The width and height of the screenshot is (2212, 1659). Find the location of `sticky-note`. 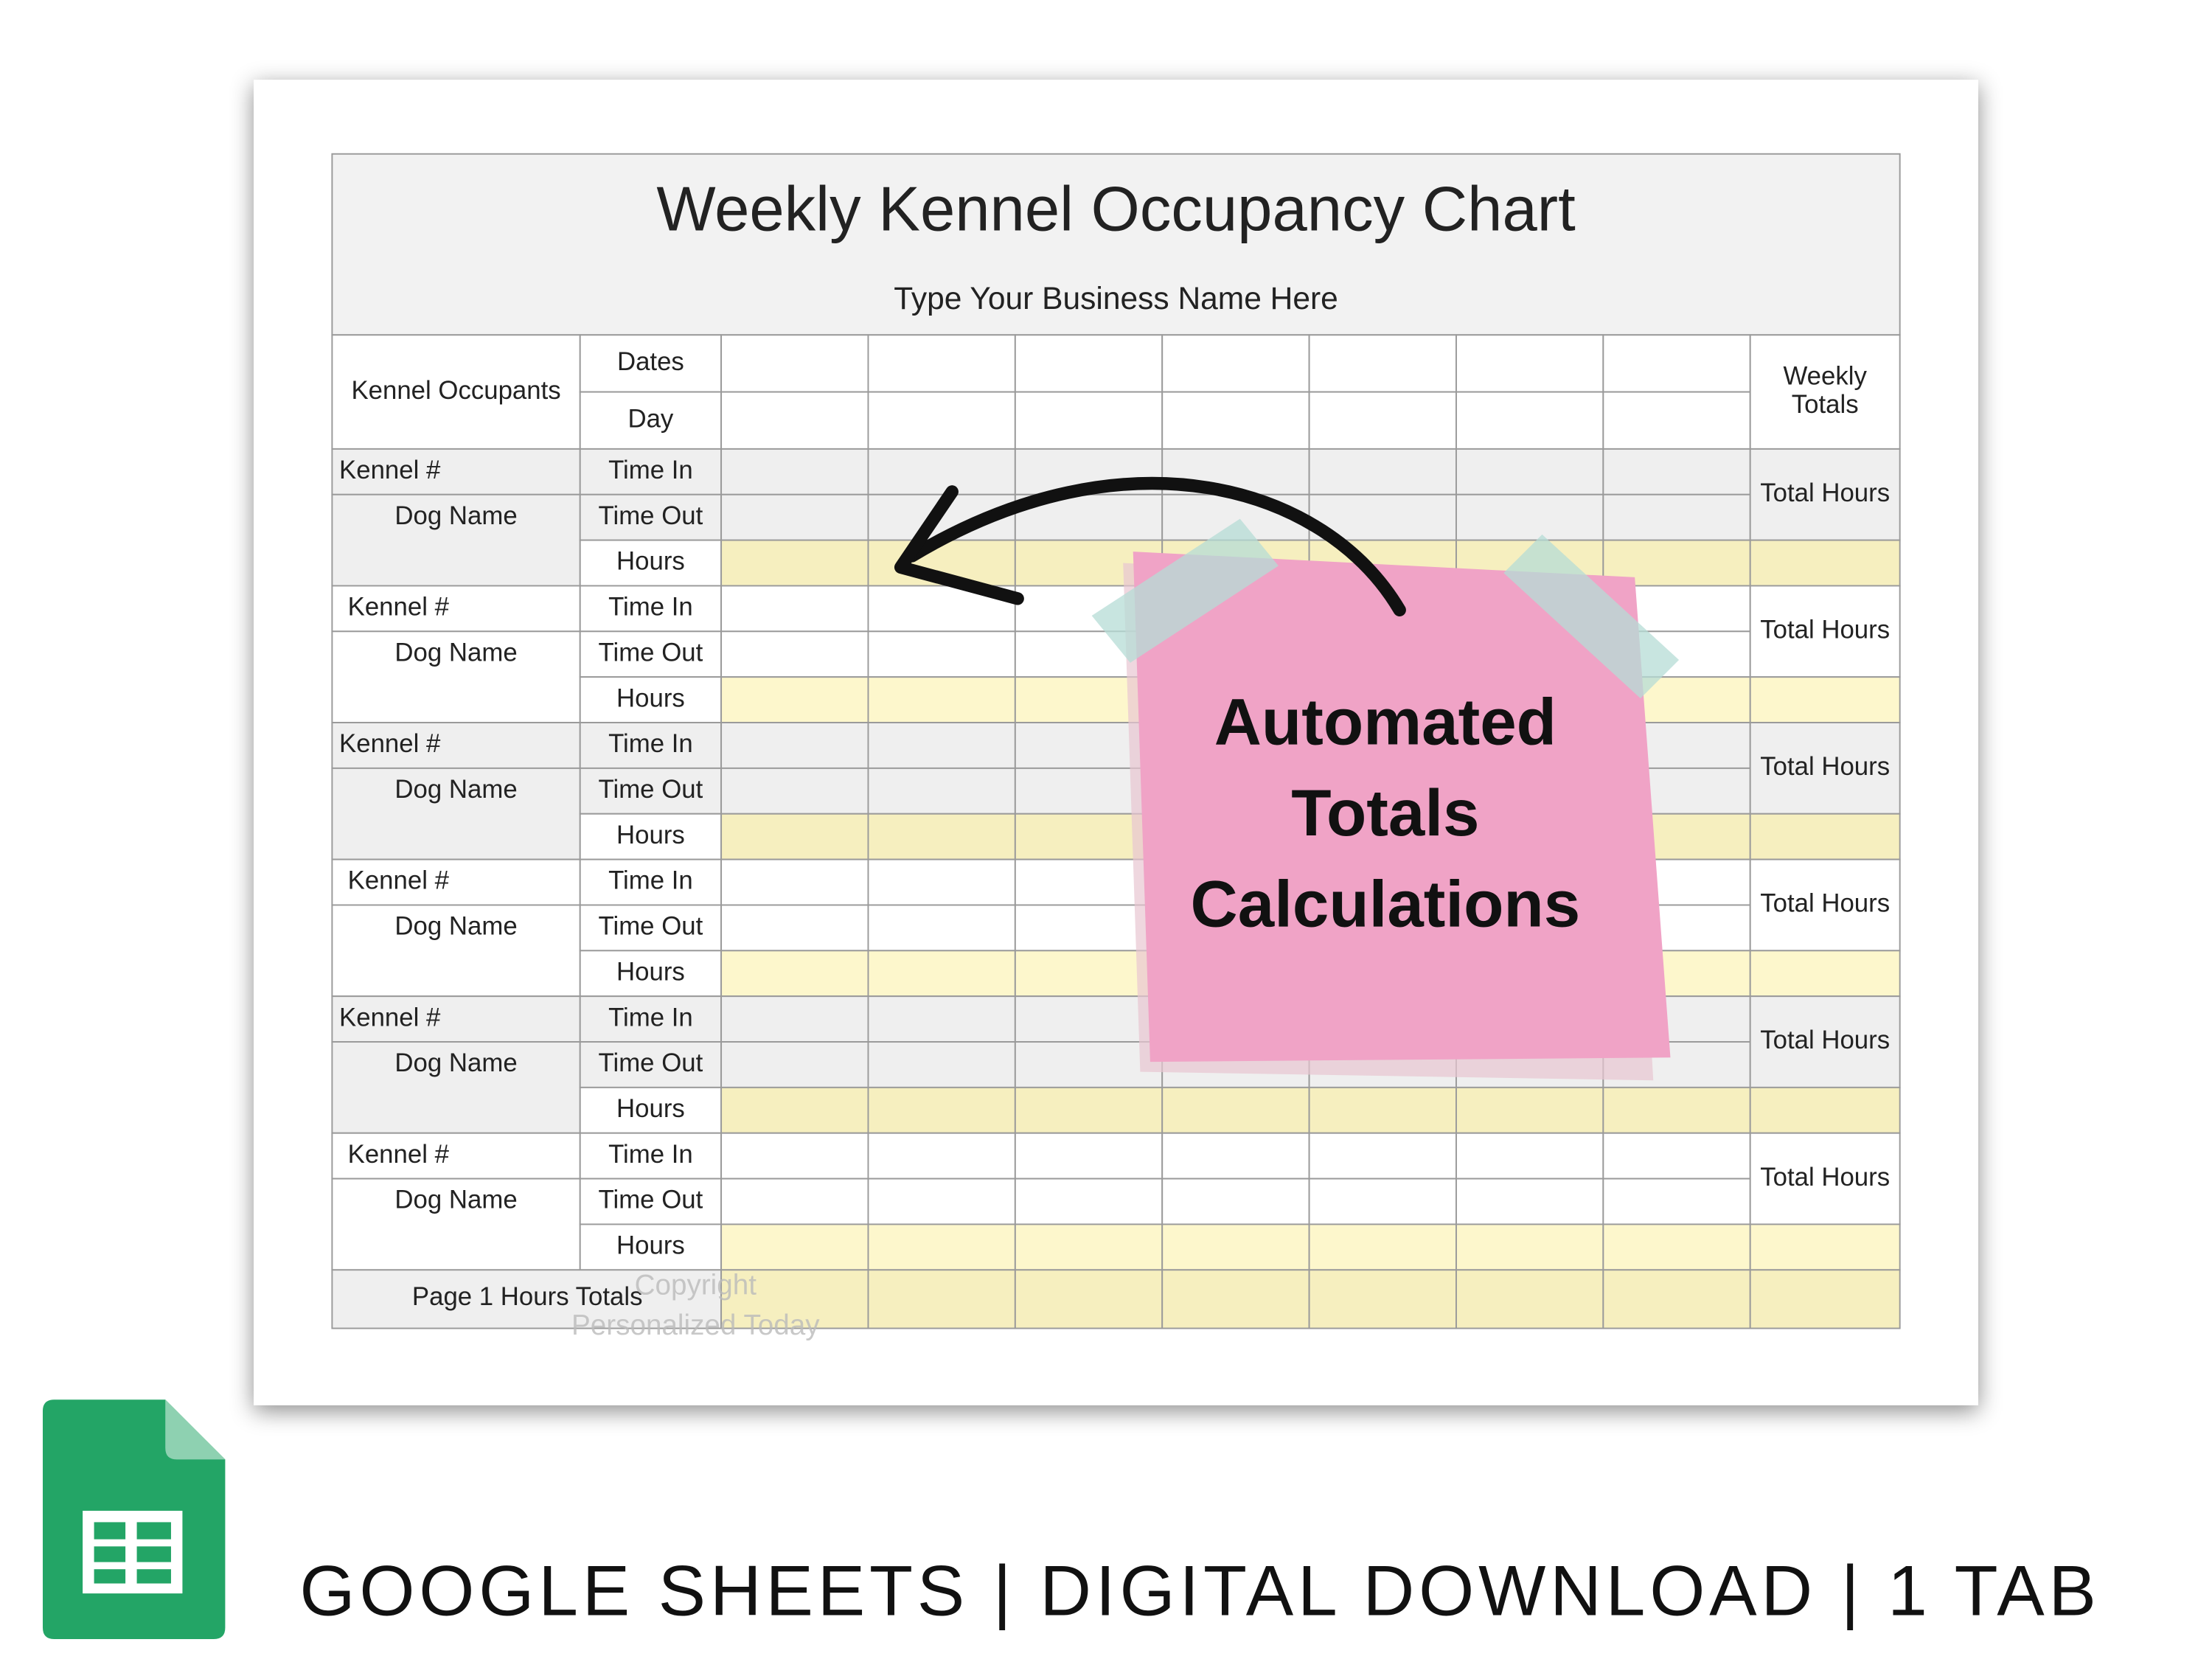

sticky-note is located at coordinates (1385, 799).